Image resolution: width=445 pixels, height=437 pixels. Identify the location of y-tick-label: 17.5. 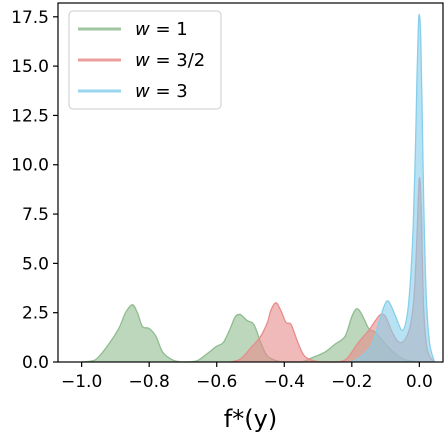
(30, 18).